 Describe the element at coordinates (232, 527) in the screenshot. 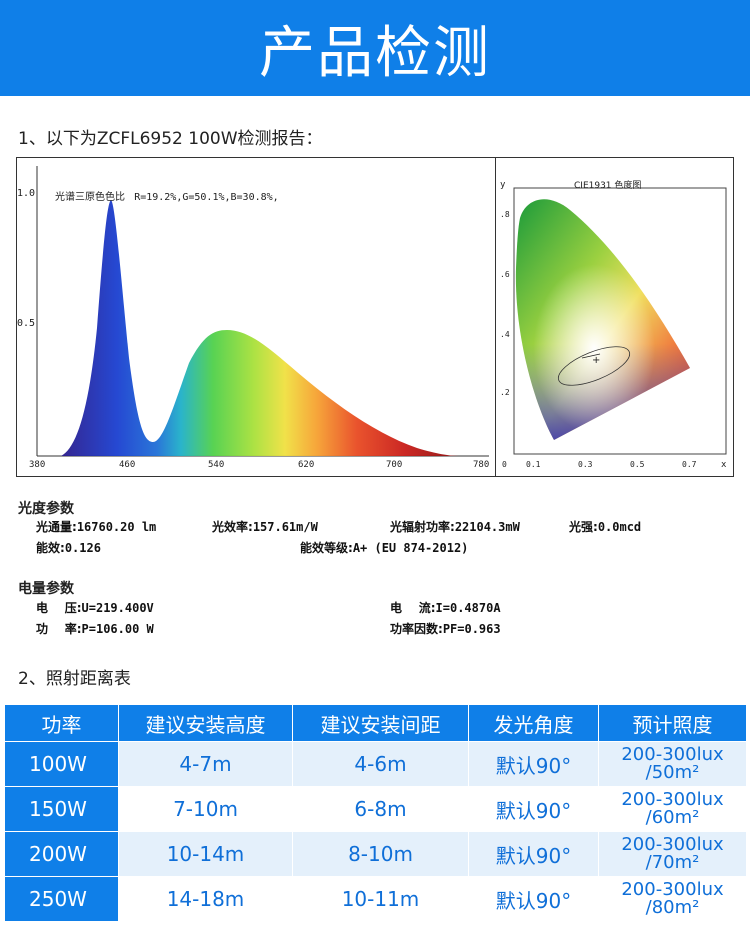

I see `efficacy-label: 光效率:` at that location.